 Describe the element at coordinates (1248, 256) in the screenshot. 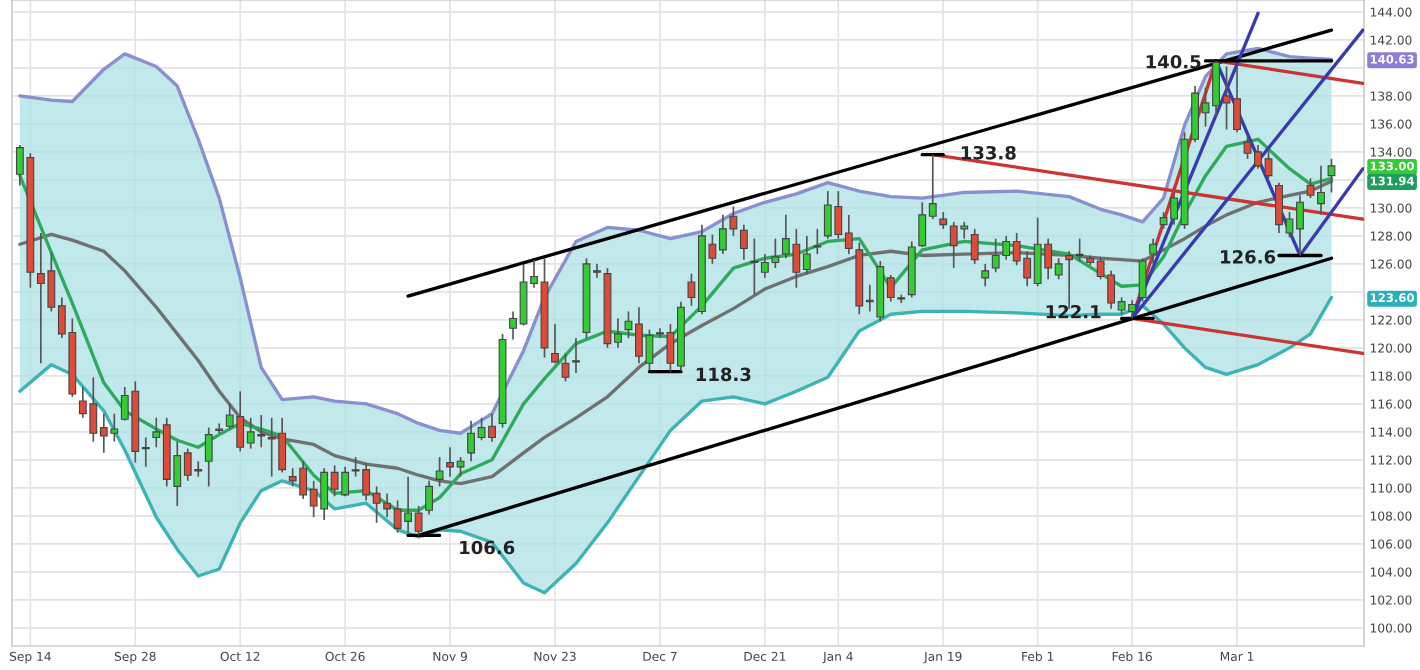

I see `annotation: 126.6` at that location.